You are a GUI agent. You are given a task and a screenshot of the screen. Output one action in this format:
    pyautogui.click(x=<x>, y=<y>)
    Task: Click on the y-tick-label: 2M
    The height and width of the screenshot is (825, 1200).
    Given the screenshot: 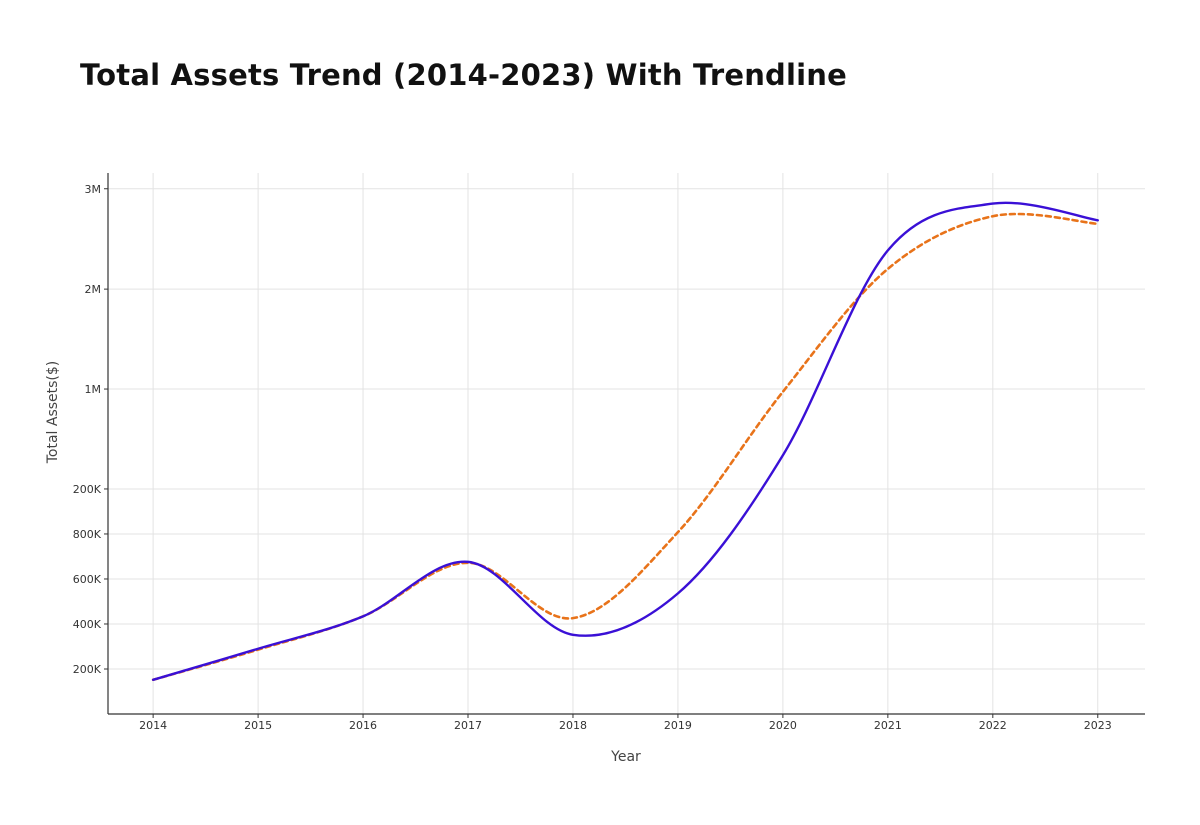 What is the action you would take?
    pyautogui.click(x=93, y=289)
    